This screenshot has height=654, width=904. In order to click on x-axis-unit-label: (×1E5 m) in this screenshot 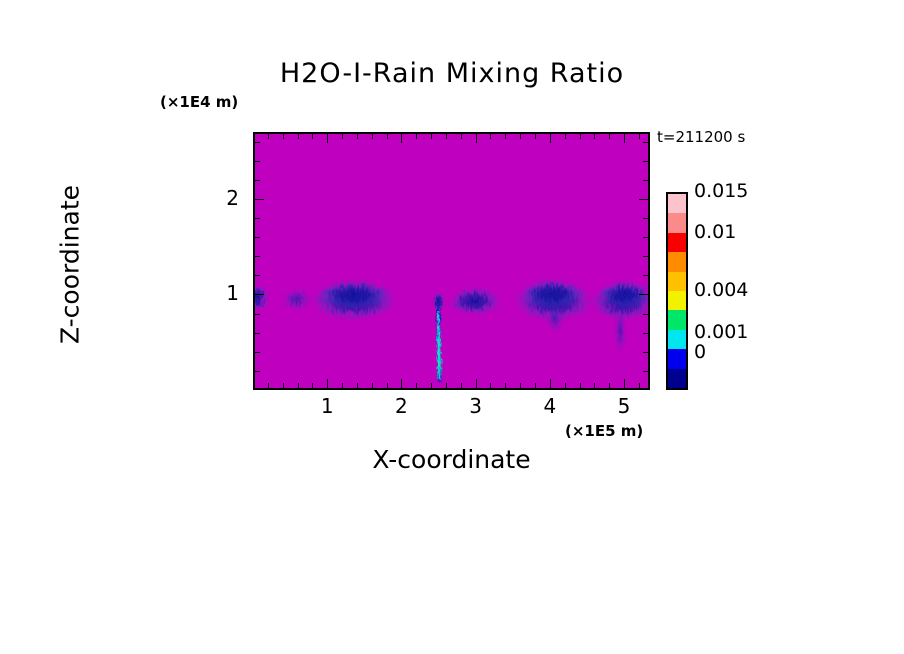, I will do `click(604, 431)`.